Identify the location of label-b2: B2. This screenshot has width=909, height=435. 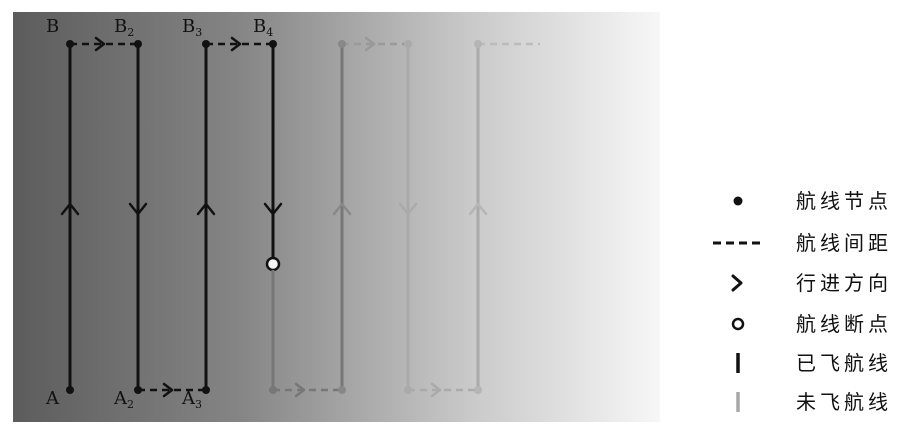
(124, 27).